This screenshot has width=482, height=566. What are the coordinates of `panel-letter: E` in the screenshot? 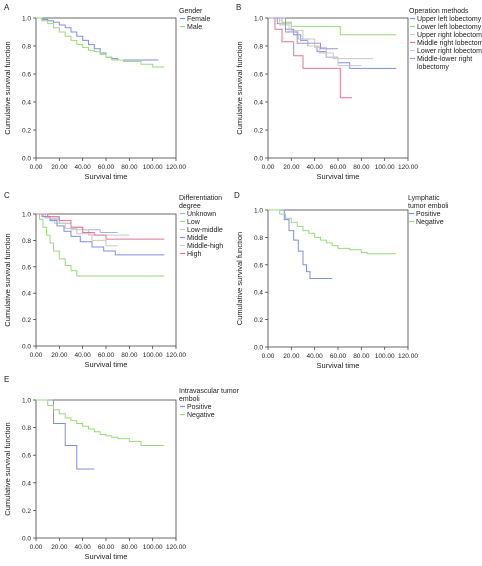 It's located at (6, 379).